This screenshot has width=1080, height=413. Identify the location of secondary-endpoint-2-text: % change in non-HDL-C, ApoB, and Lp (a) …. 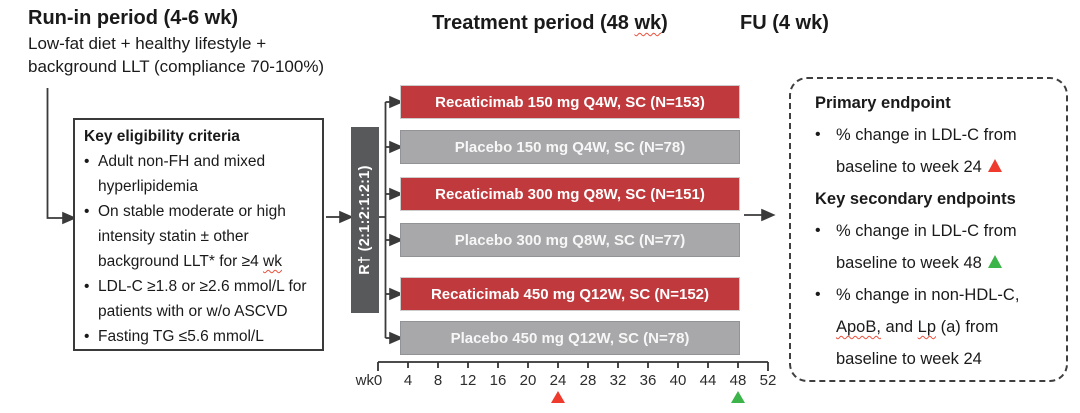
(927, 327).